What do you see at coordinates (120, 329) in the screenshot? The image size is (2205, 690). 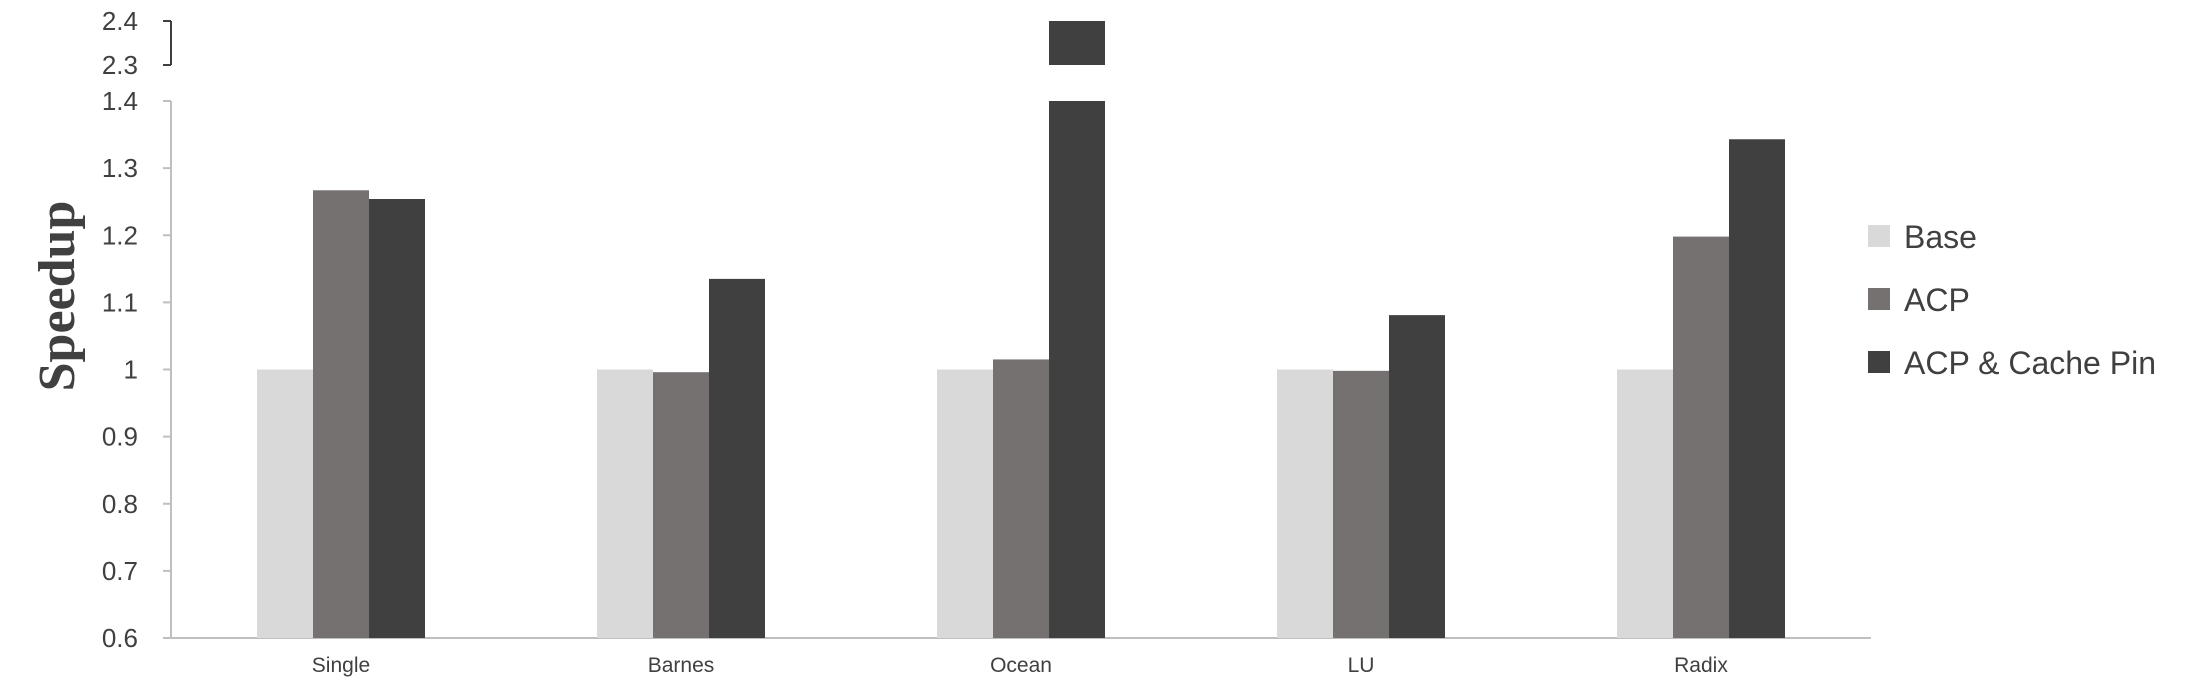 I see `y-tick-labels: 0.6 0.7 0.8 0.9 1 1.1 1.2 1.3 1.4 2.3 2.4` at bounding box center [120, 329].